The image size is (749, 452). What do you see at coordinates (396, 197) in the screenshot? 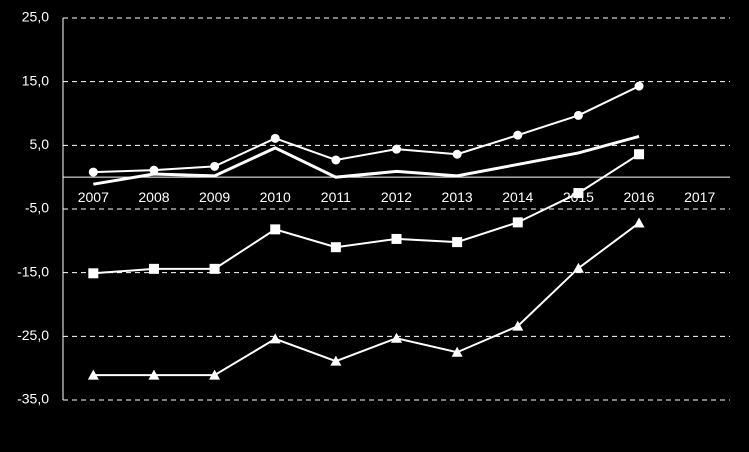
I see `x-tick-label: 2012` at bounding box center [396, 197].